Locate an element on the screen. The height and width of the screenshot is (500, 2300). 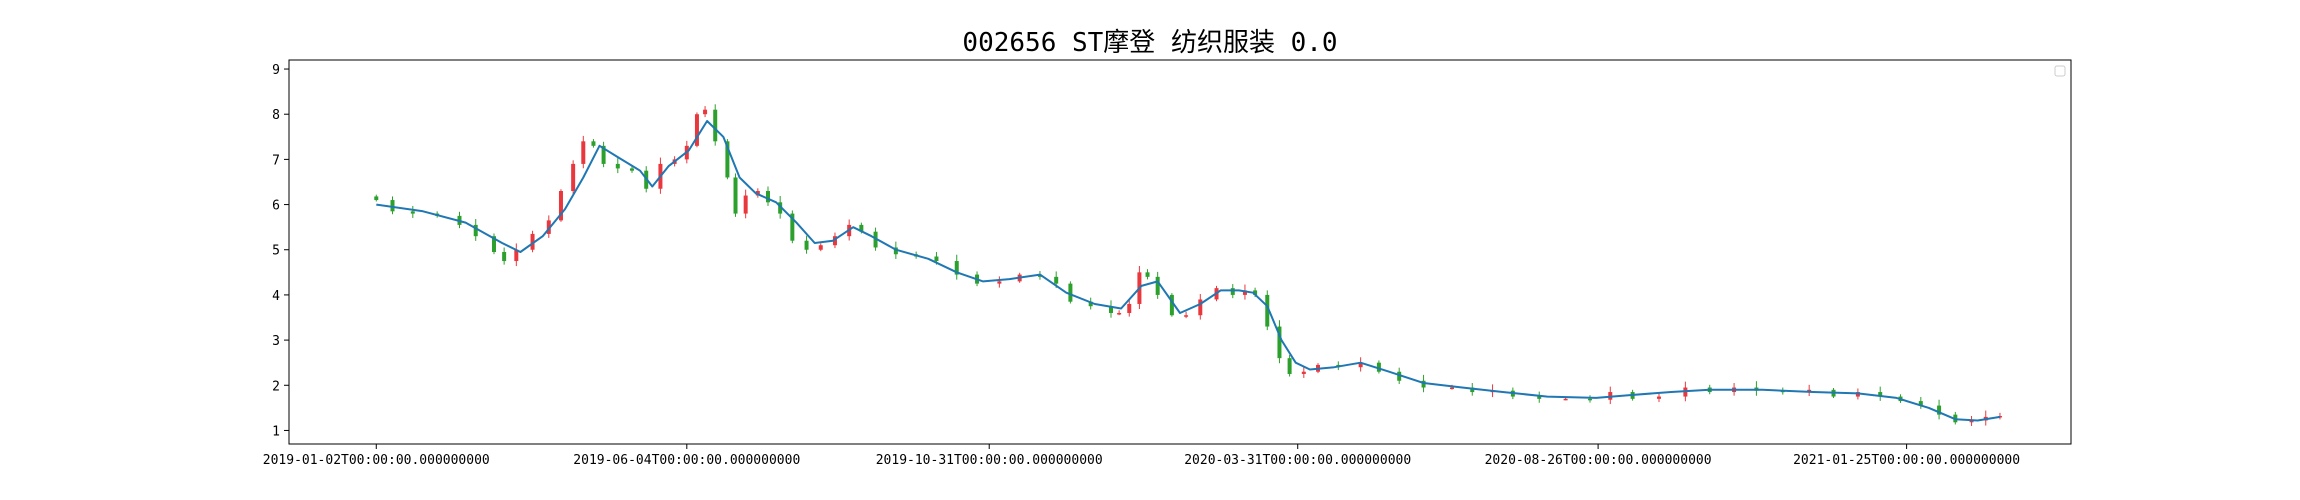
legend-box is located at coordinates (2060, 71).